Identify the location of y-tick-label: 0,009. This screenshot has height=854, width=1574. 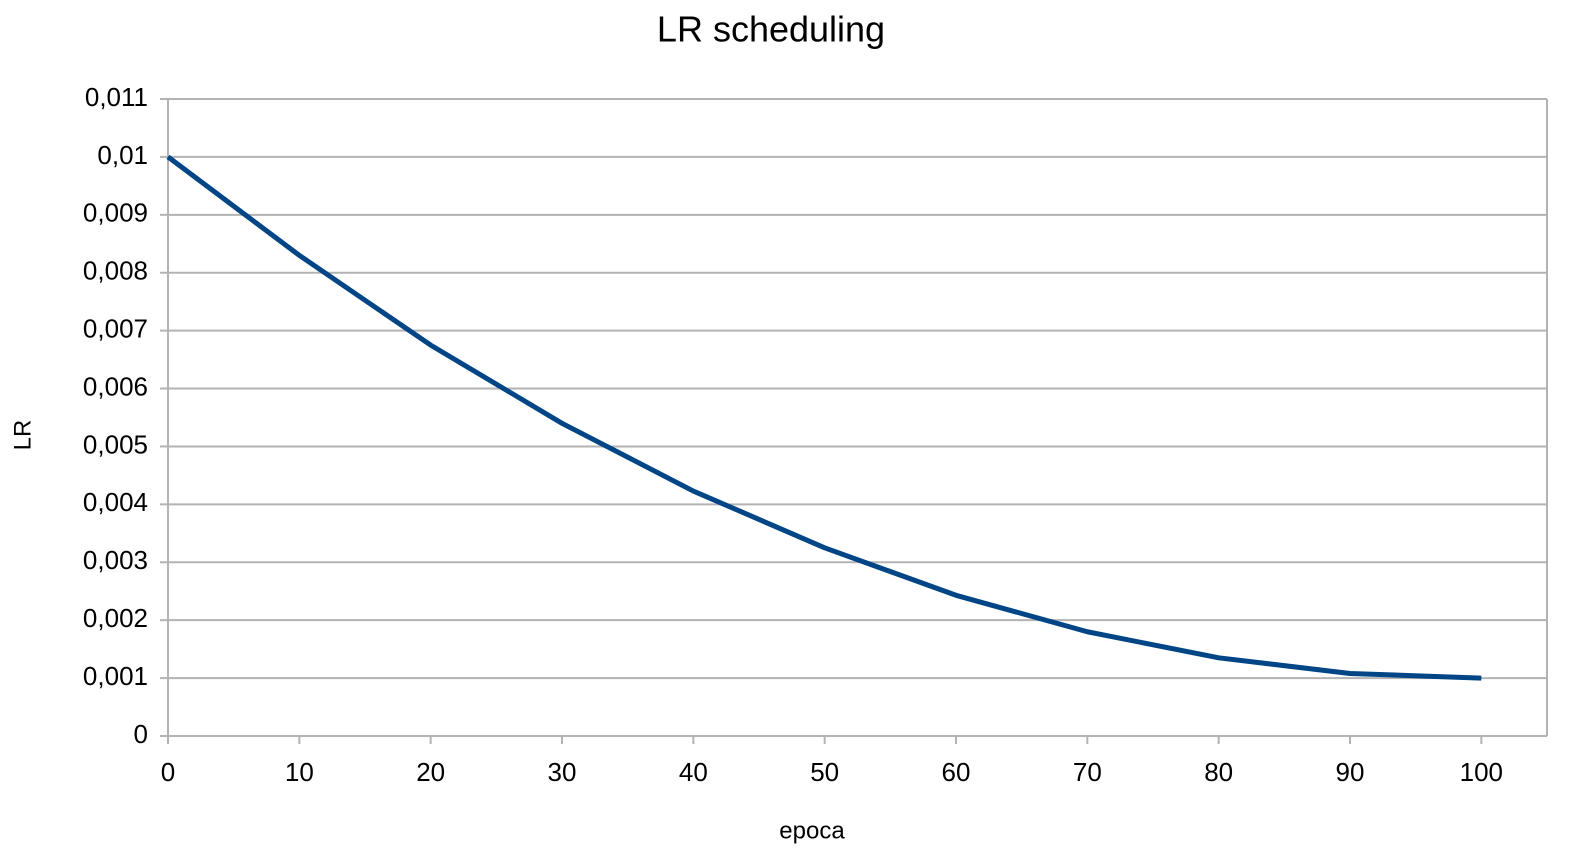
(115, 213).